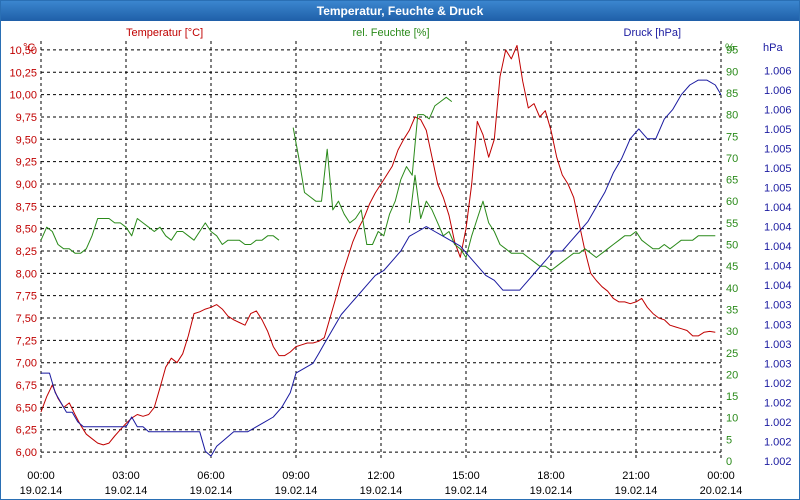 The width and height of the screenshot is (800, 500). Describe the element at coordinates (26, 341) in the screenshot. I see `temperature-tick-label: 7,25` at that location.